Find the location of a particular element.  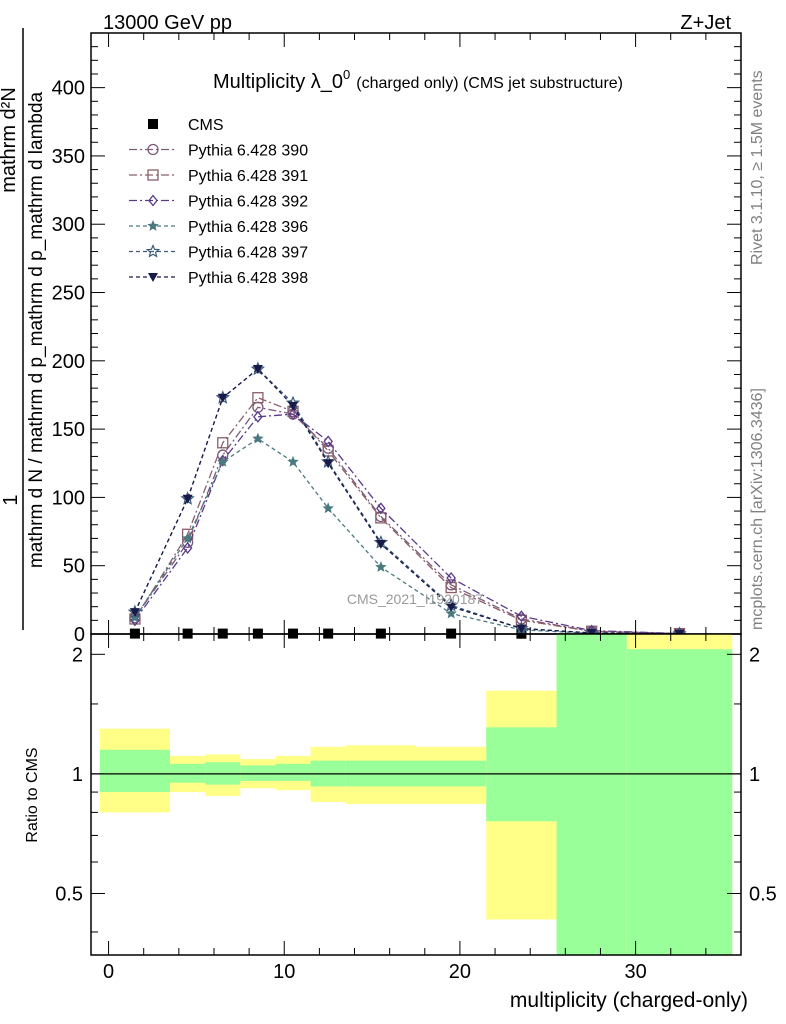

y-tick-label: 200 is located at coordinates (68, 362).